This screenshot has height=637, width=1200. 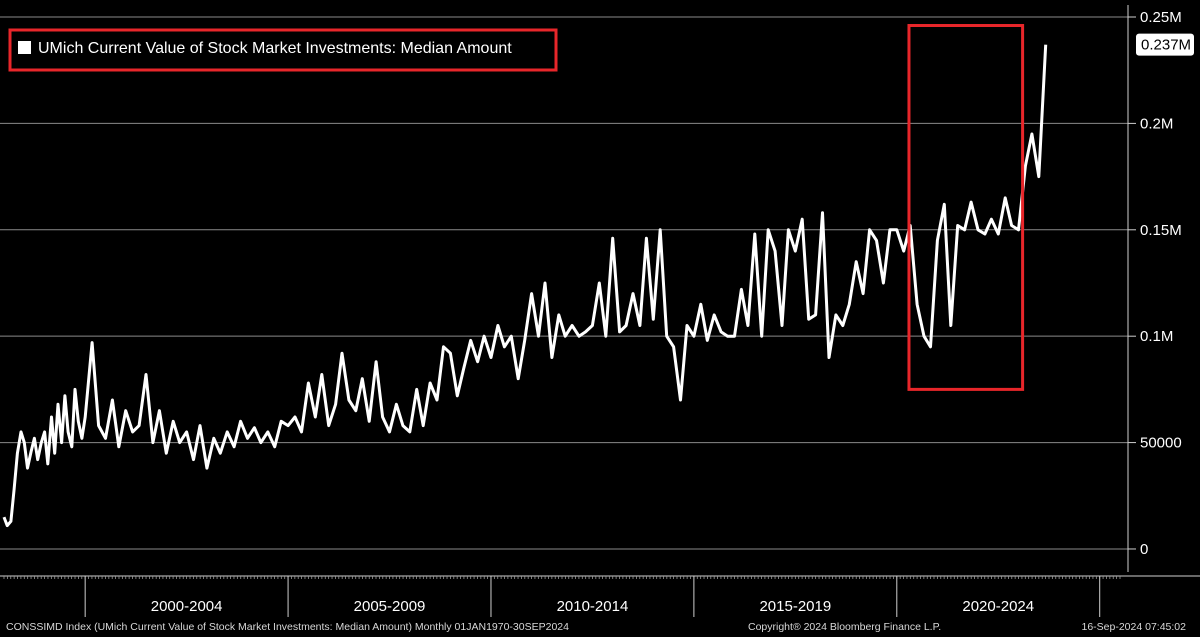 I want to click on x-period-label-0: 2000-2004, so click(x=187, y=606).